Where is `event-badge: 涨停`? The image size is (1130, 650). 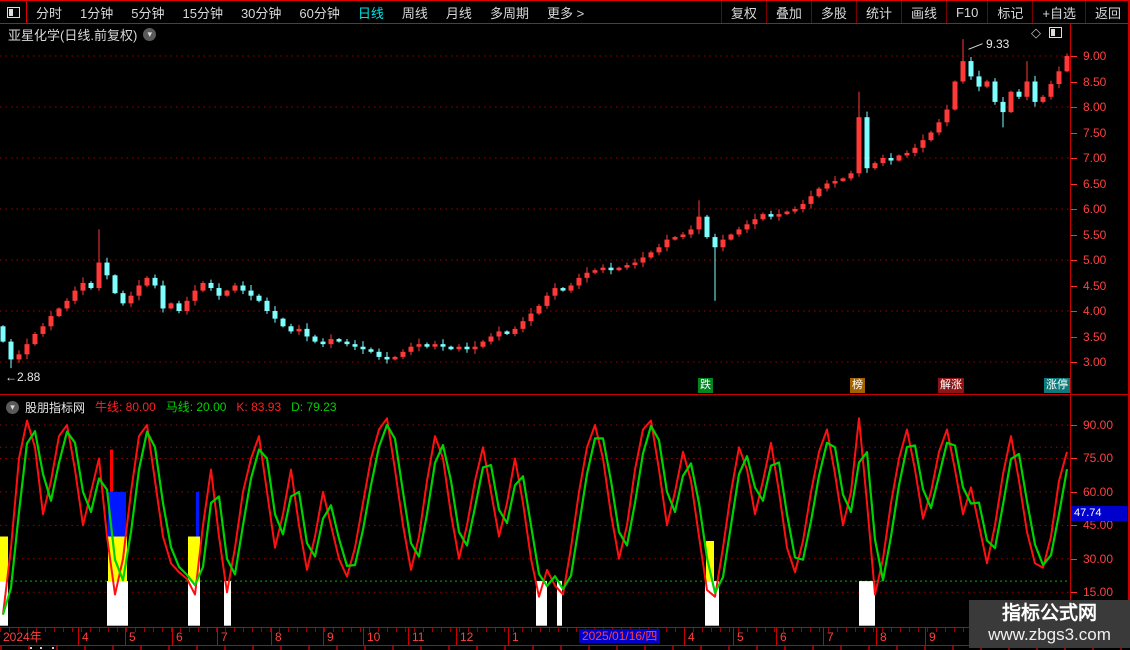 event-badge: 涨停 is located at coordinates (1057, 385).